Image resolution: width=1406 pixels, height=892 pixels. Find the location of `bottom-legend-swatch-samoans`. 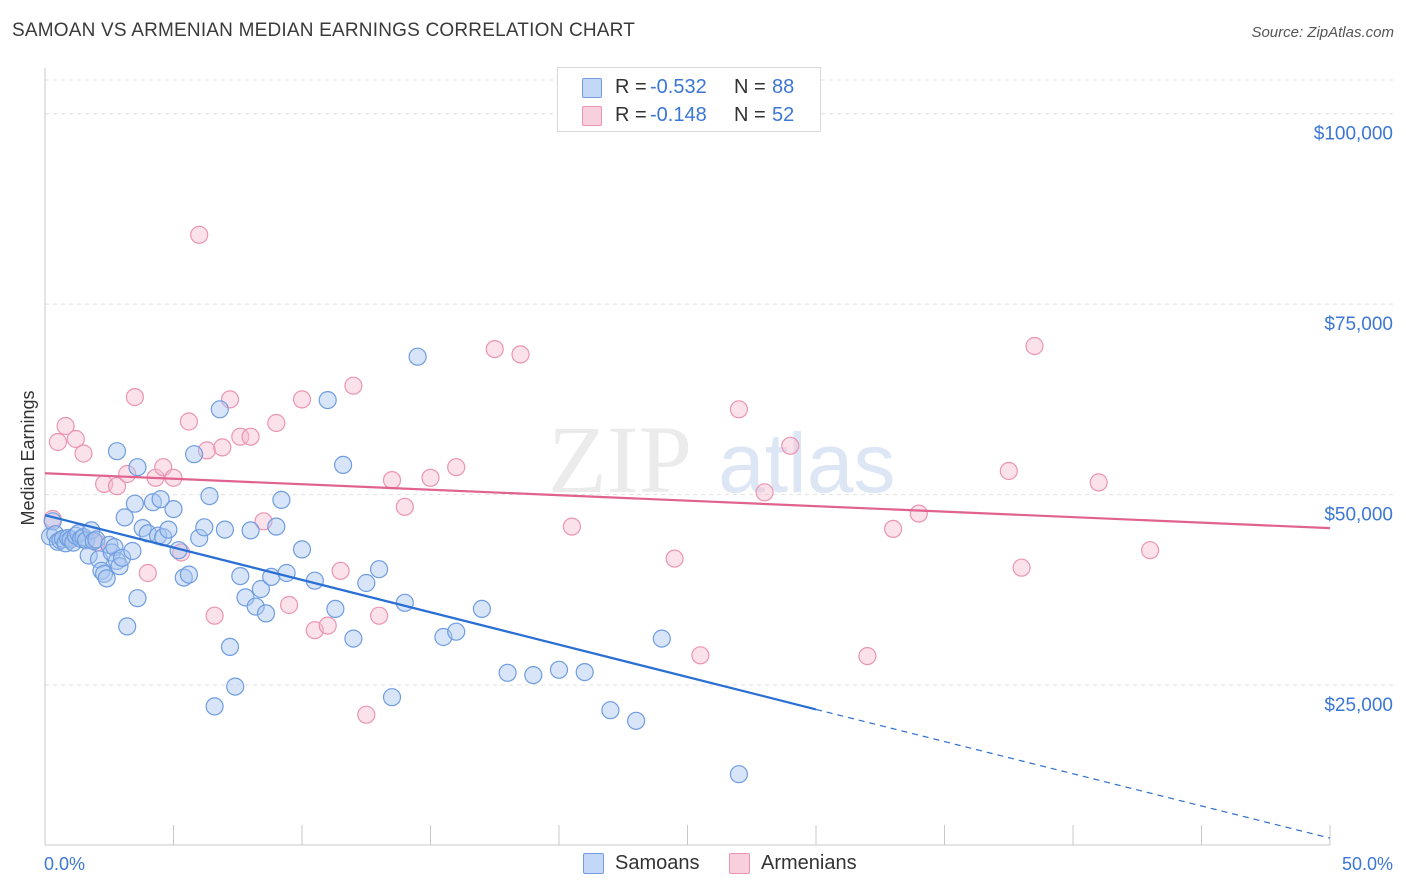

bottom-legend-swatch-samoans is located at coordinates (593, 863).